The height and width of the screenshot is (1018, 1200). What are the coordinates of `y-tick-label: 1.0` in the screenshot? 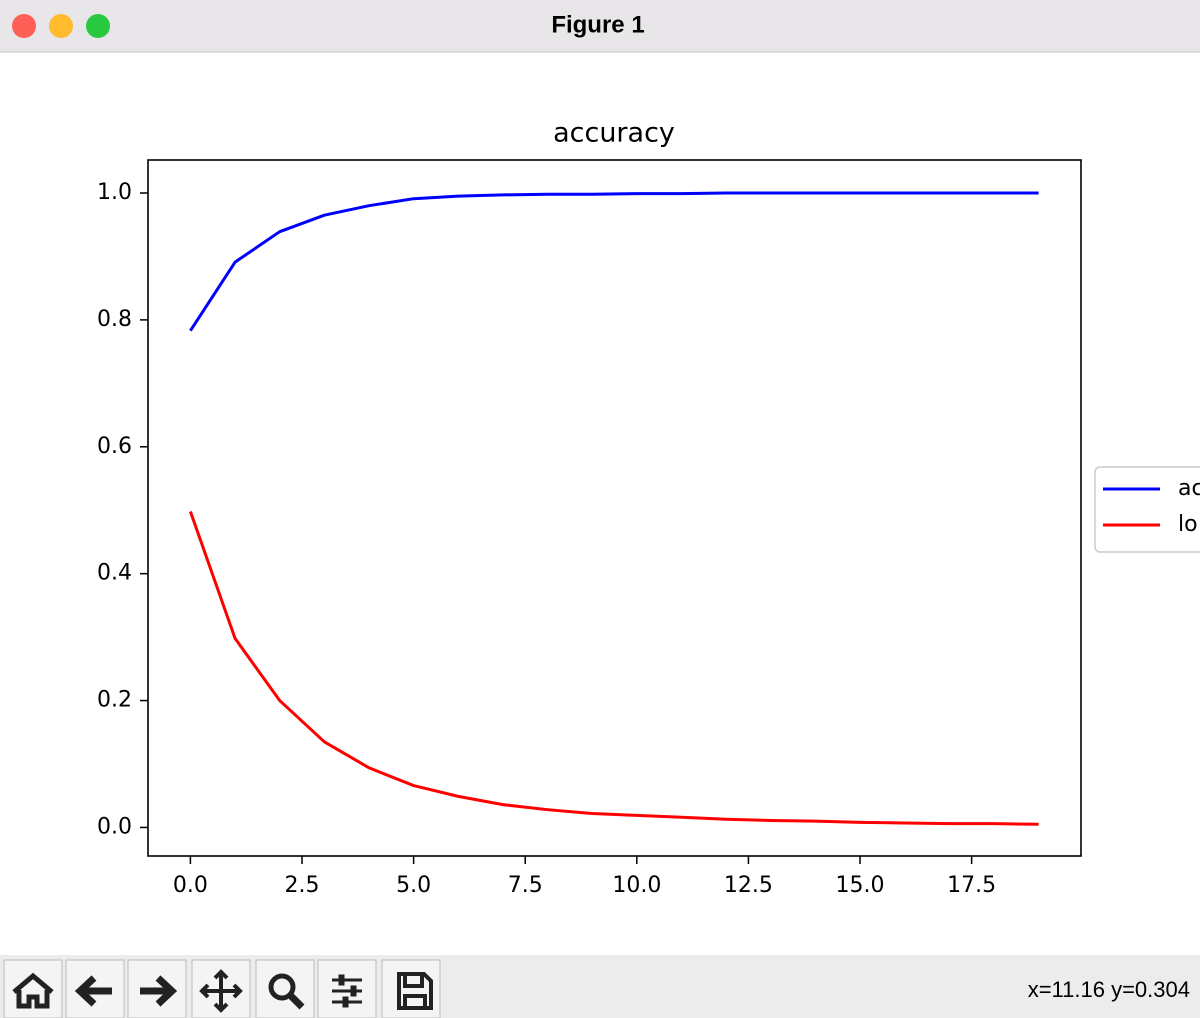 It's located at (114, 192).